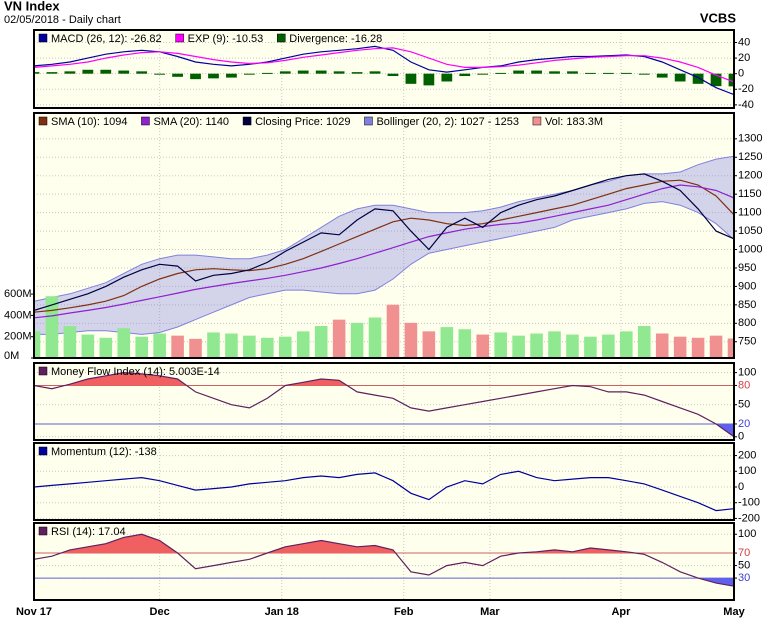  I want to click on y2-tick-label: 400M, so click(18, 315).